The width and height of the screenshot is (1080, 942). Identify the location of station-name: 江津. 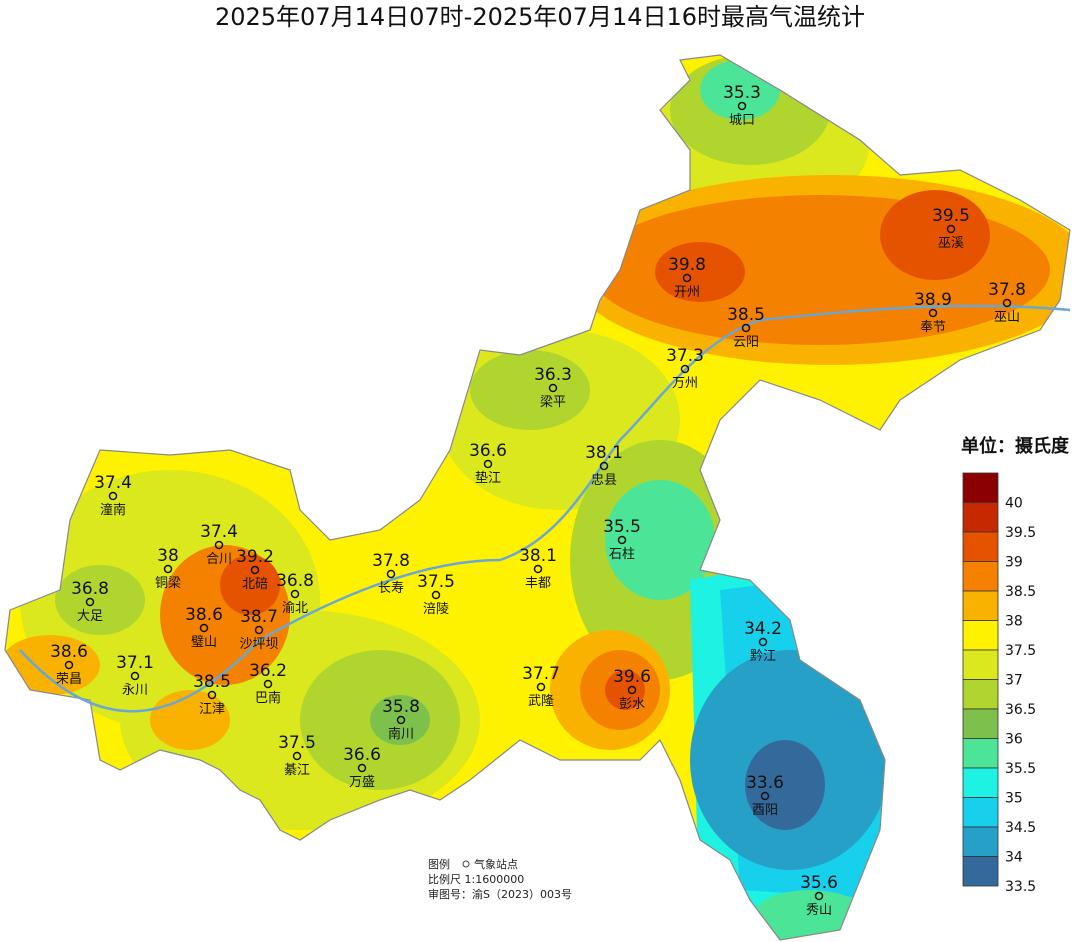
(212, 709).